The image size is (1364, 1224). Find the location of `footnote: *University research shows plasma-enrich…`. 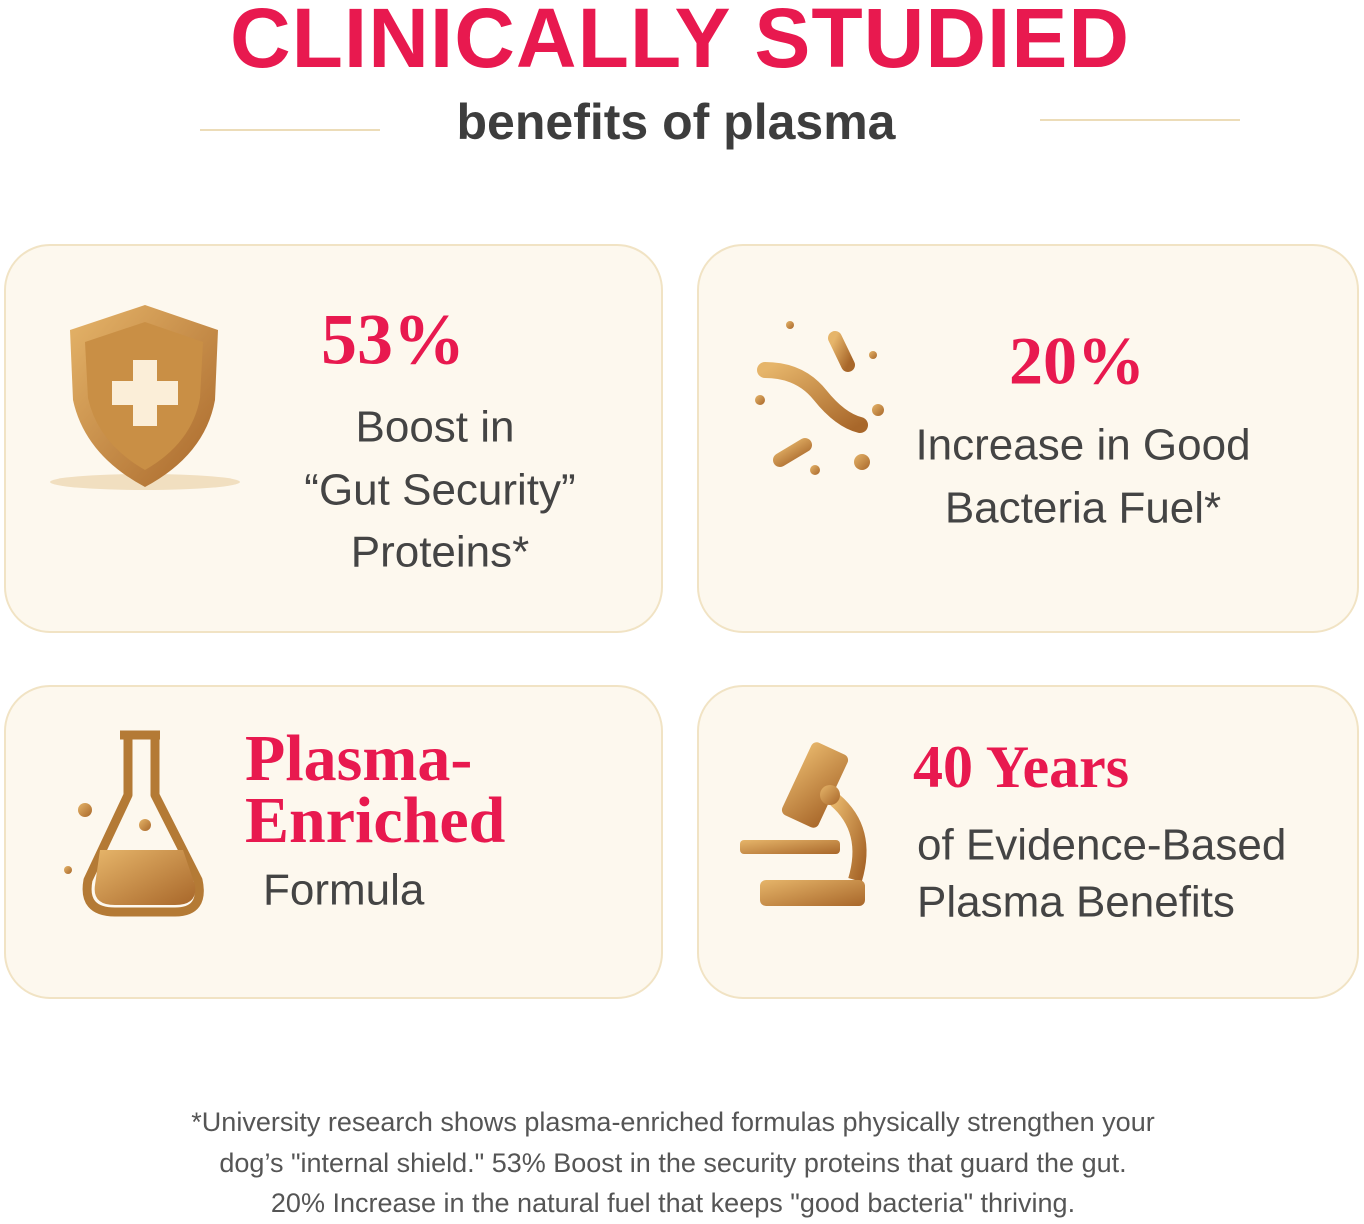

footnote: *University research shows plasma-enrich… is located at coordinates (672, 1122).